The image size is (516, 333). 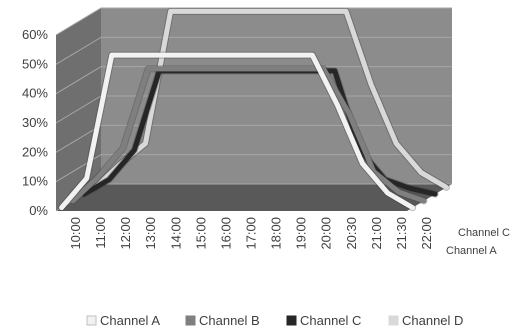 What do you see at coordinates (401, 233) in the screenshot?
I see `x-tick-label: 21:30` at bounding box center [401, 233].